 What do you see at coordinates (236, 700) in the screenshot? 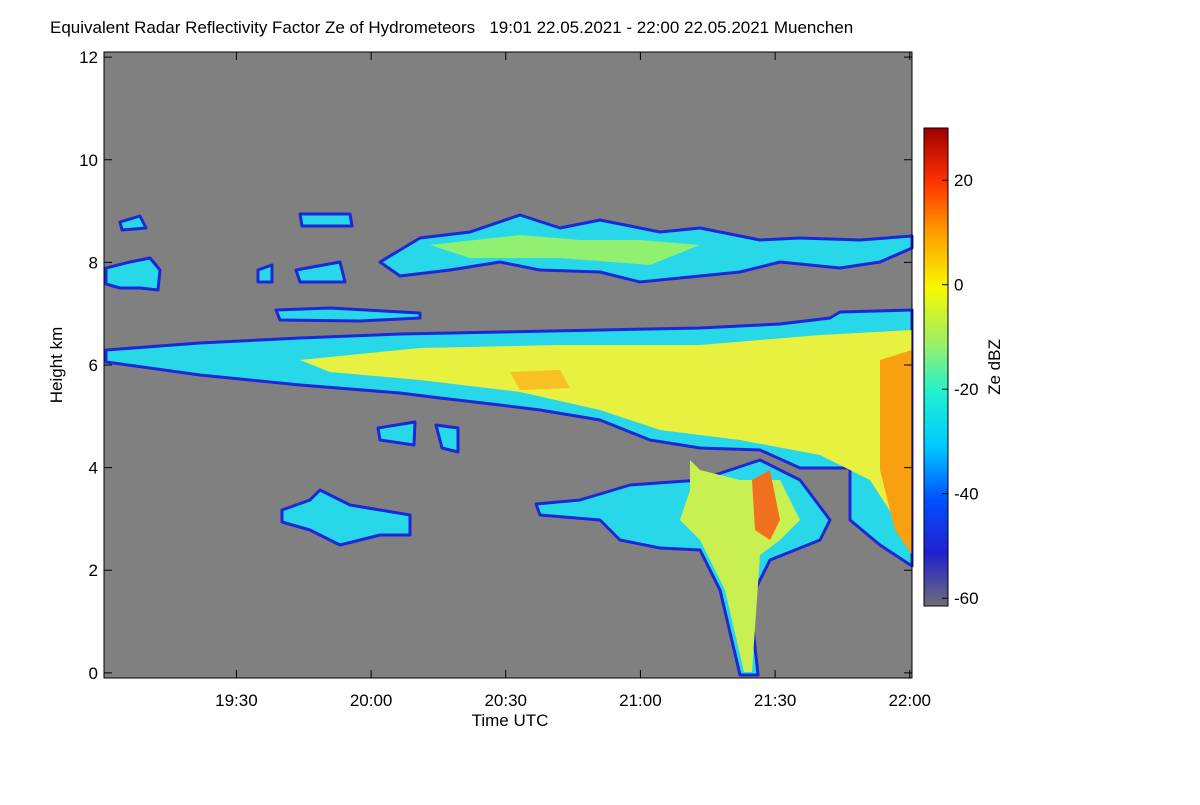
I see `x-tick-label: 19:30` at bounding box center [236, 700].